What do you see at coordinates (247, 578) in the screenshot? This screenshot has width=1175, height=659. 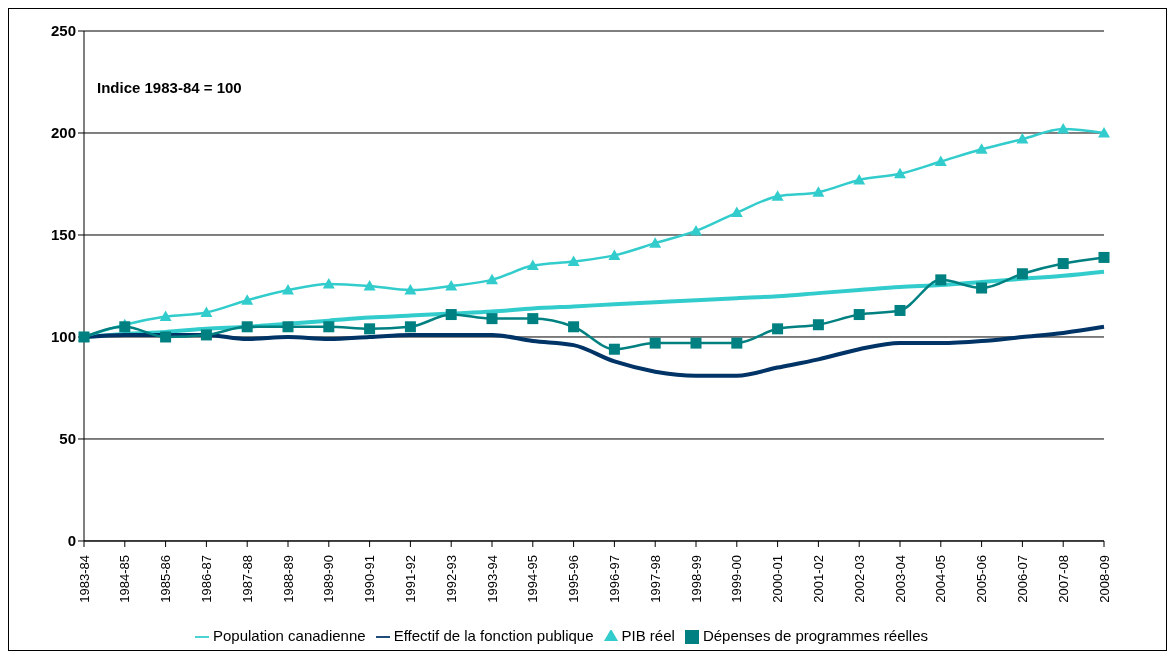 I see `x-tick-label: 1987-88` at bounding box center [247, 578].